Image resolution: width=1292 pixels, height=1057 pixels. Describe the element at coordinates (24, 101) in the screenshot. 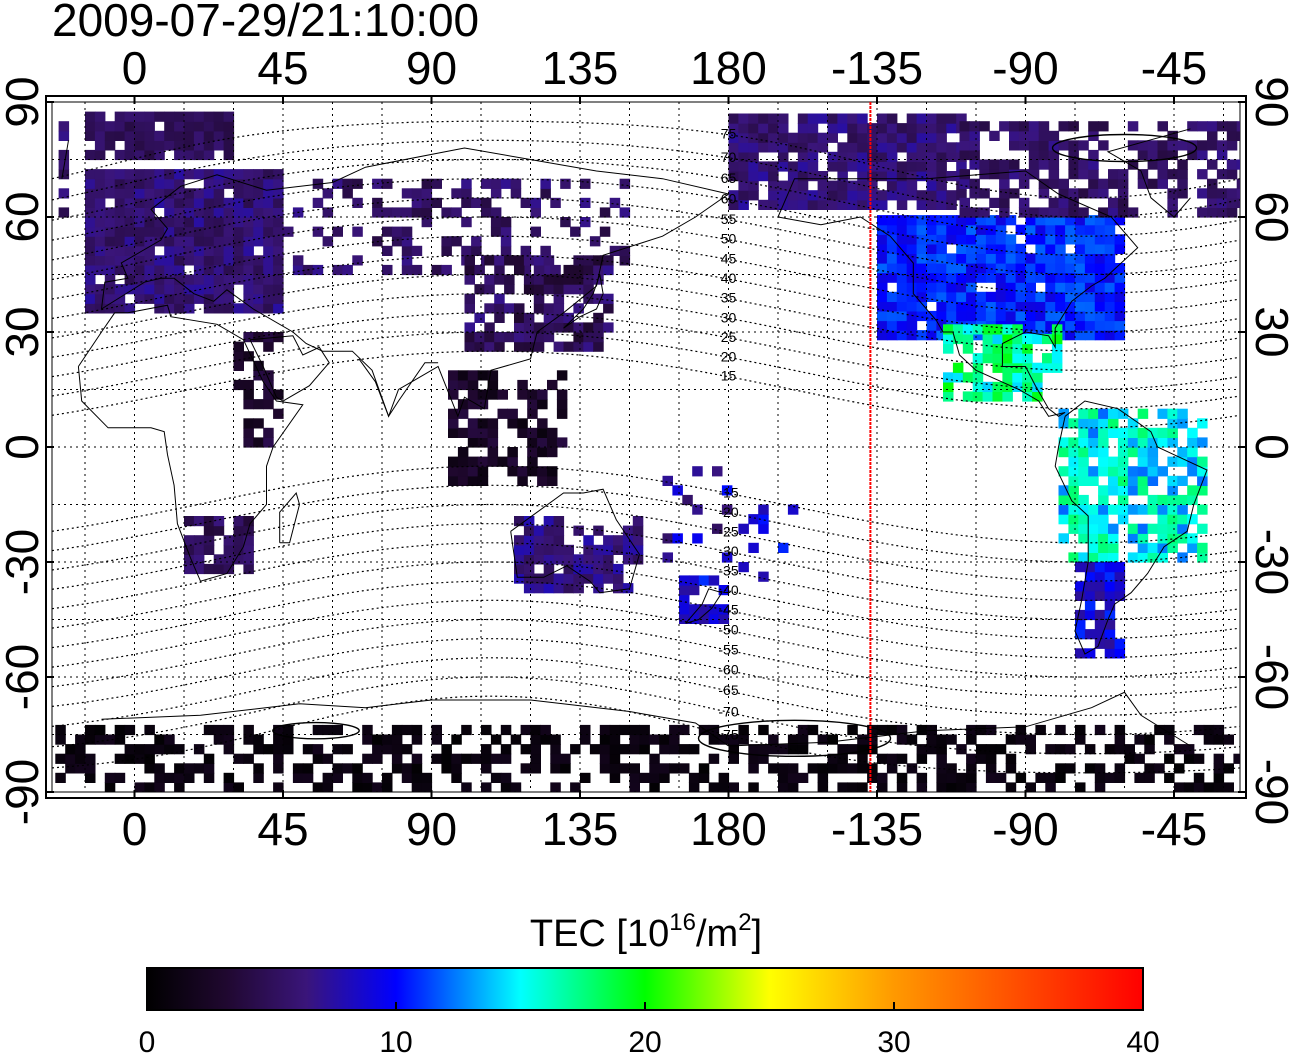

I see `y-left-tick-label: 90` at that location.